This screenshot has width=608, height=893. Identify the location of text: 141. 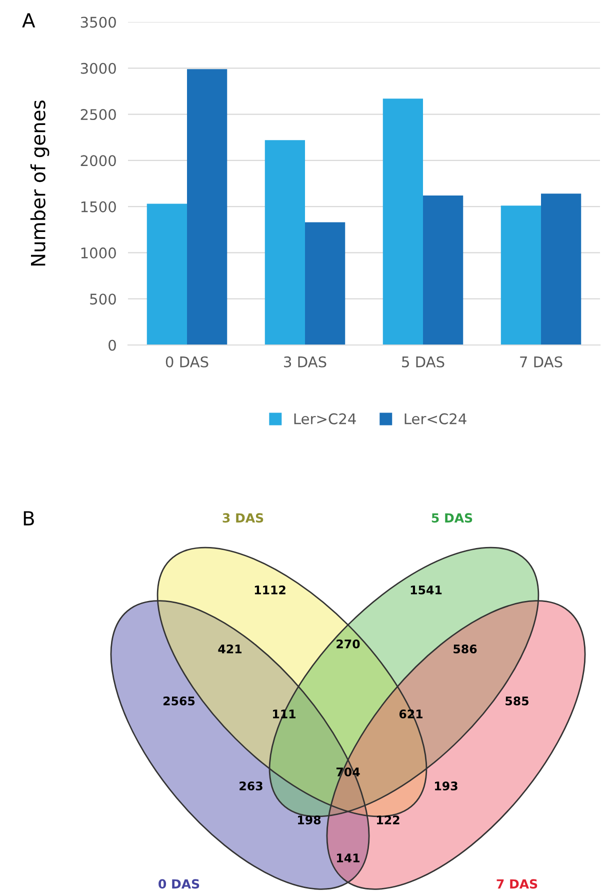
(348, 858).